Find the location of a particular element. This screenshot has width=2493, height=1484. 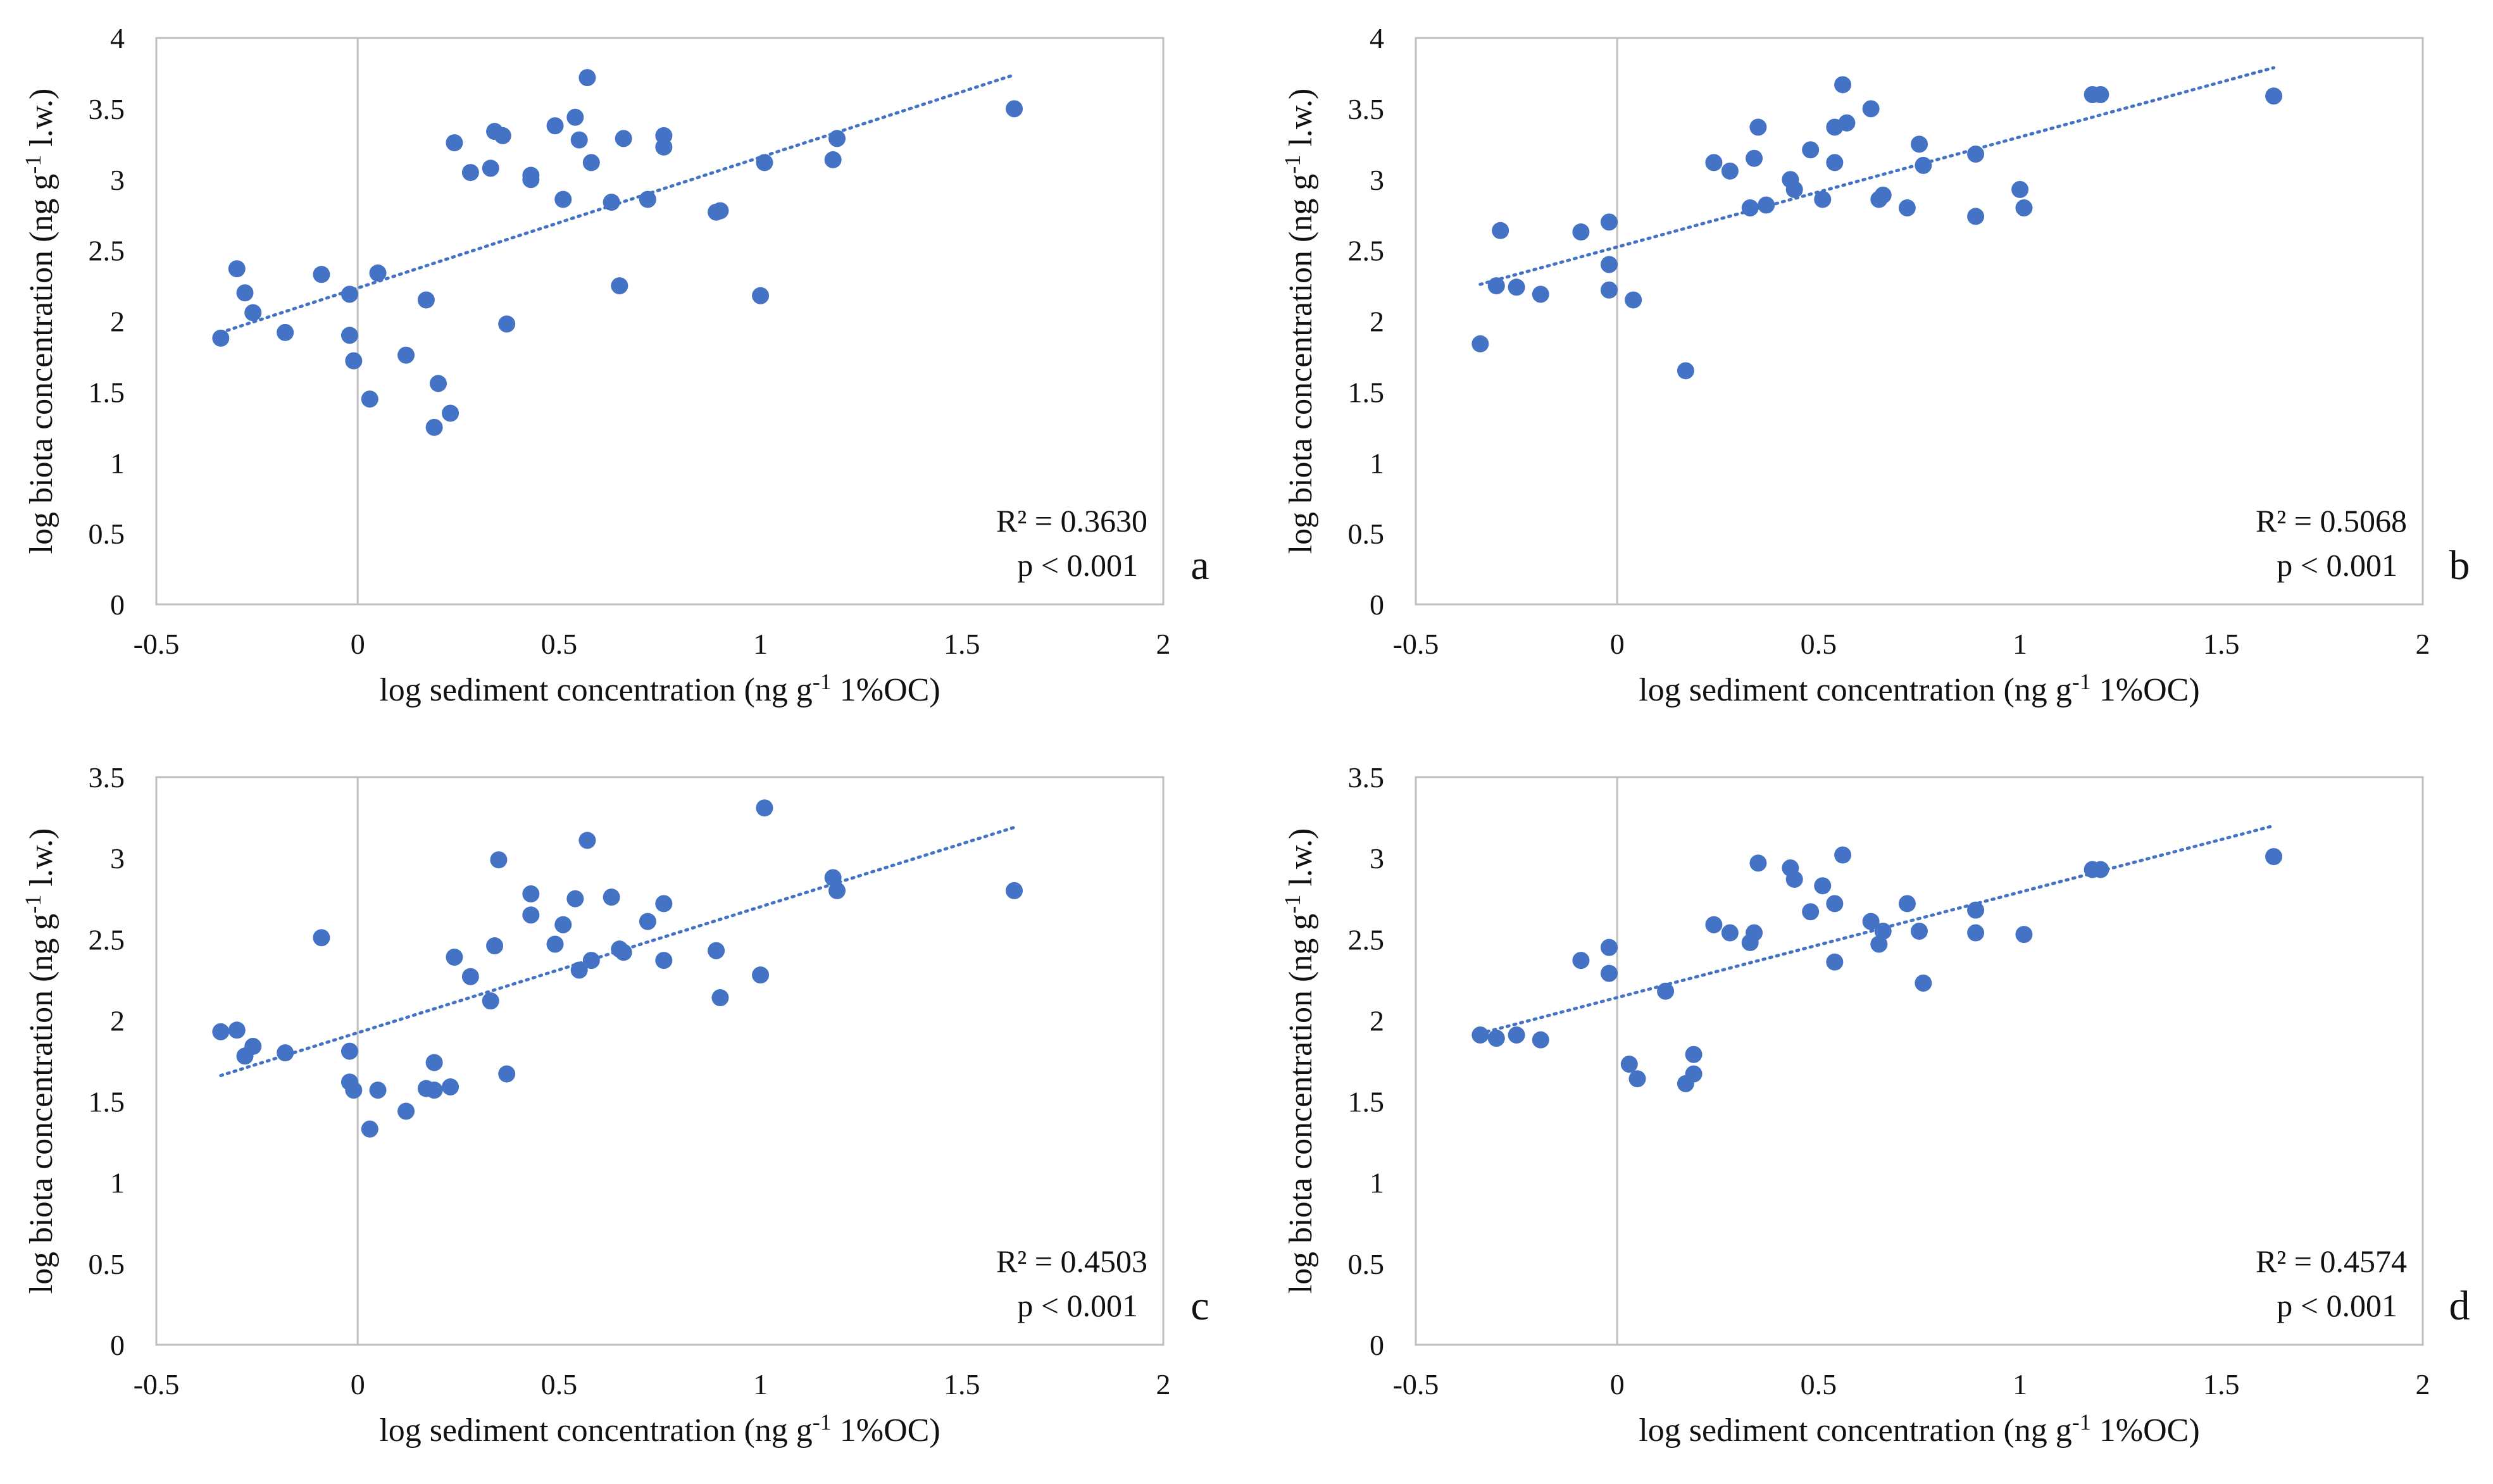

p-value-label: p < 0.001 is located at coordinates (2337, 1305).